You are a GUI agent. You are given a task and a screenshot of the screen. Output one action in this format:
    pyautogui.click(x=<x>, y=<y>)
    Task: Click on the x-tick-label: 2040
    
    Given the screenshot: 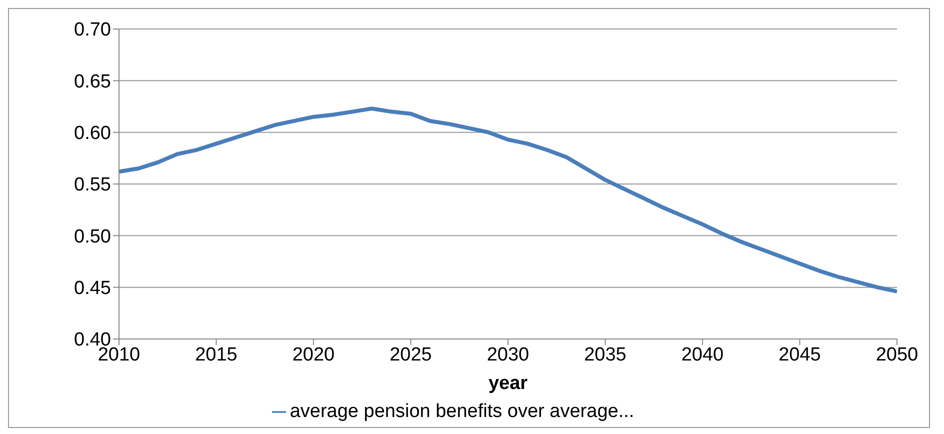 What is the action you would take?
    pyautogui.click(x=702, y=355)
    